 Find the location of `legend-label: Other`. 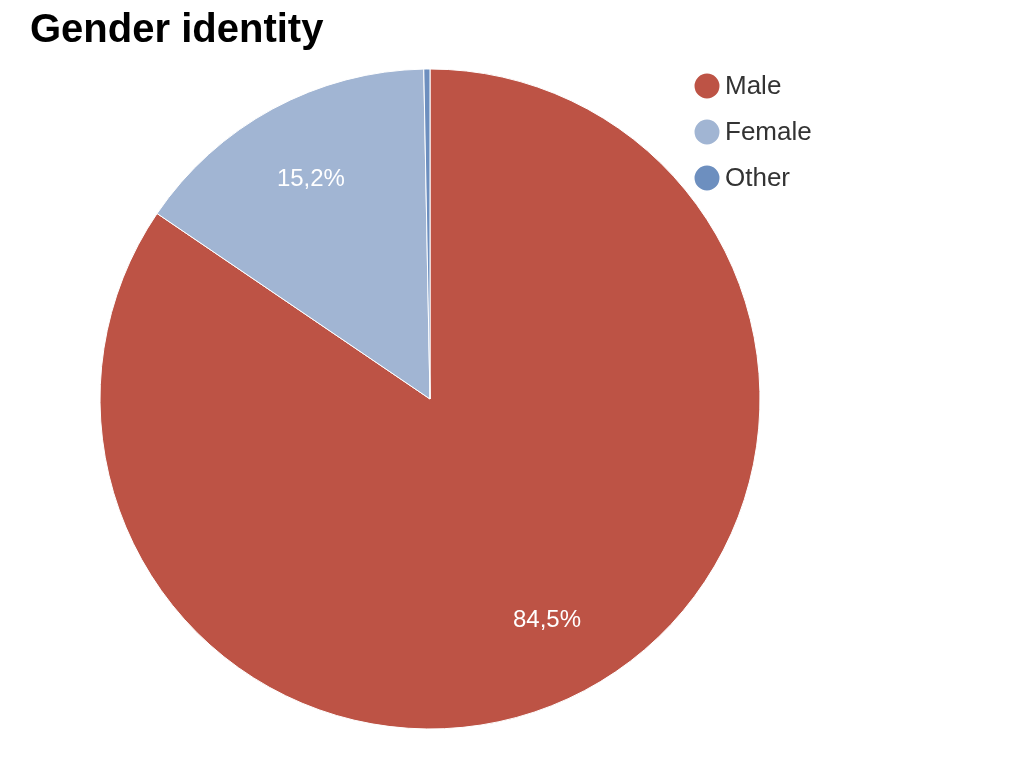

legend-label: Other is located at coordinates (758, 177).